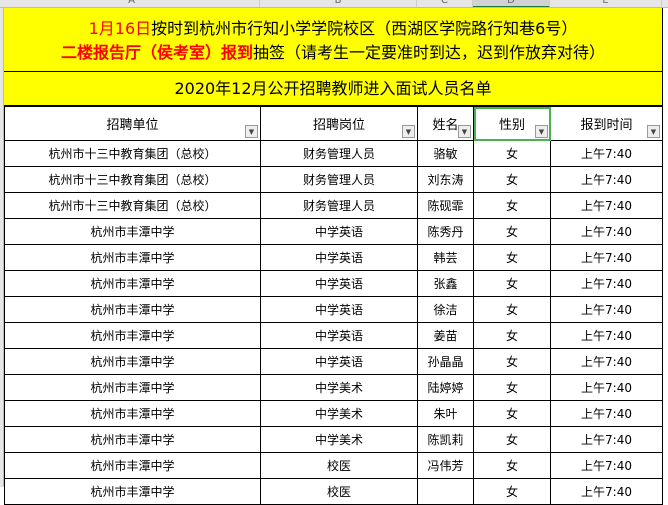 The image size is (668, 505). Describe the element at coordinates (606, 123) in the screenshot. I see `header-cell: 报到时间 ▼` at that location.